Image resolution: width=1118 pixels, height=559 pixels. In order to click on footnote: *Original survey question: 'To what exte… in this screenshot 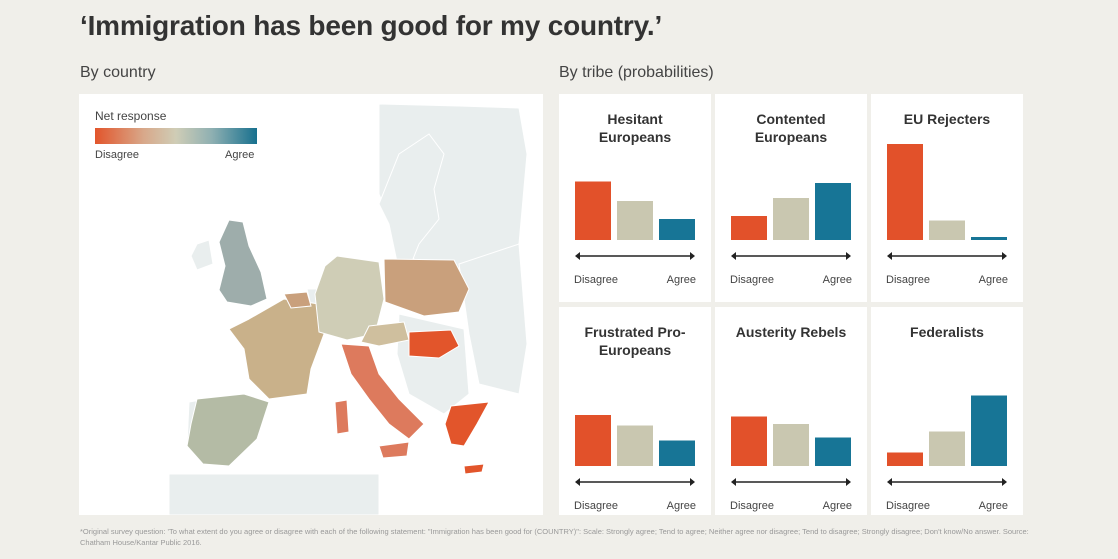, I will do `click(554, 537)`.